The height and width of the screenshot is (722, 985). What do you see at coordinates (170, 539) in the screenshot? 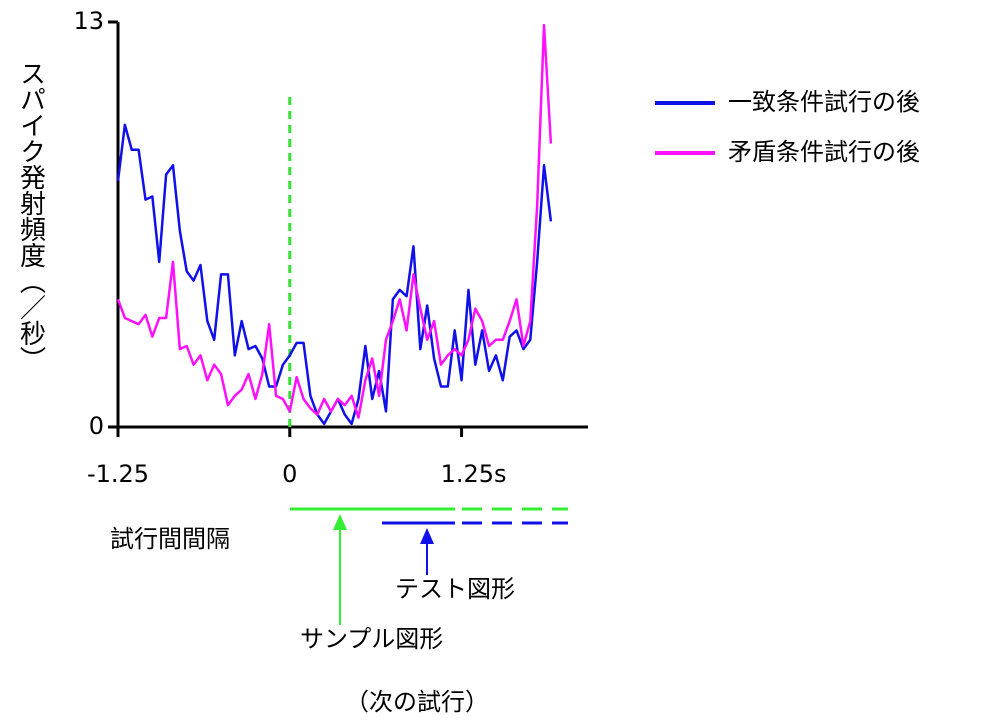
I see `interval-label: 試行間間隔` at bounding box center [170, 539].